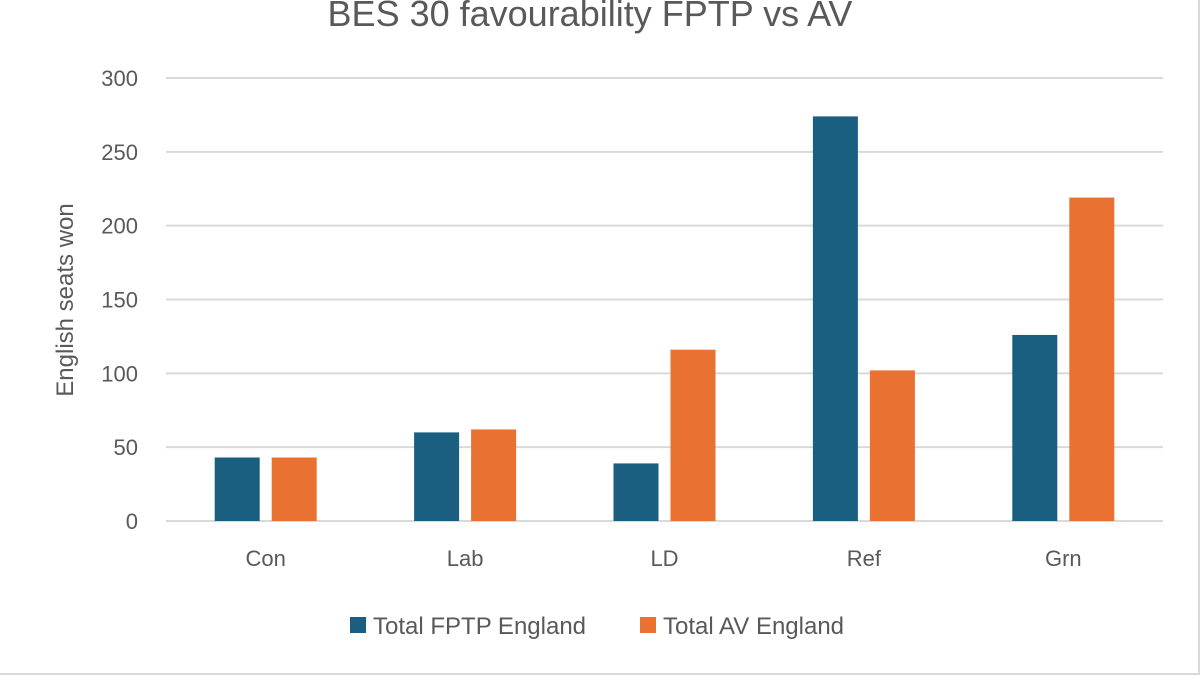 Image resolution: width=1200 pixels, height=675 pixels. Describe the element at coordinates (465, 558) in the screenshot. I see `x-tick-label: Lab` at that location.